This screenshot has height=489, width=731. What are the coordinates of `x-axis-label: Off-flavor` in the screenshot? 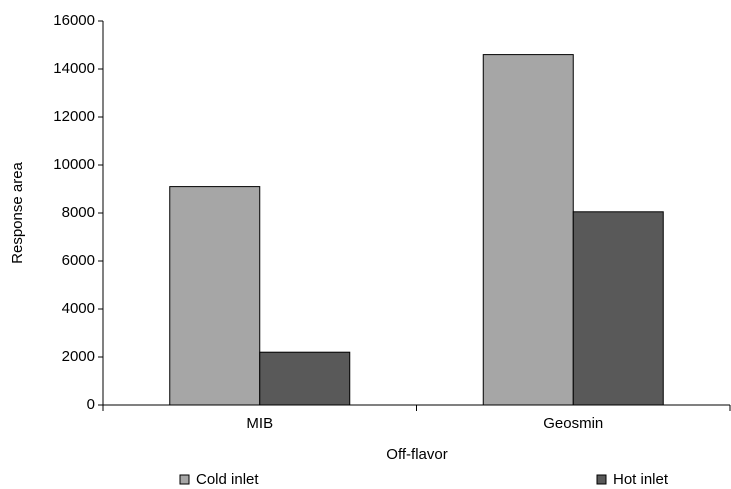 It's located at (416, 454).